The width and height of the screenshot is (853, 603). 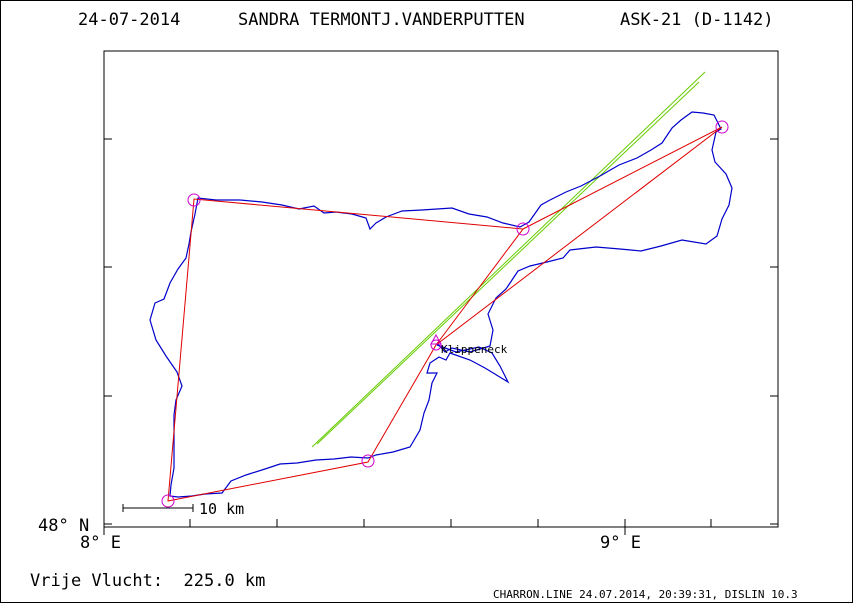 I want to click on scale-bar, so click(x=158, y=508).